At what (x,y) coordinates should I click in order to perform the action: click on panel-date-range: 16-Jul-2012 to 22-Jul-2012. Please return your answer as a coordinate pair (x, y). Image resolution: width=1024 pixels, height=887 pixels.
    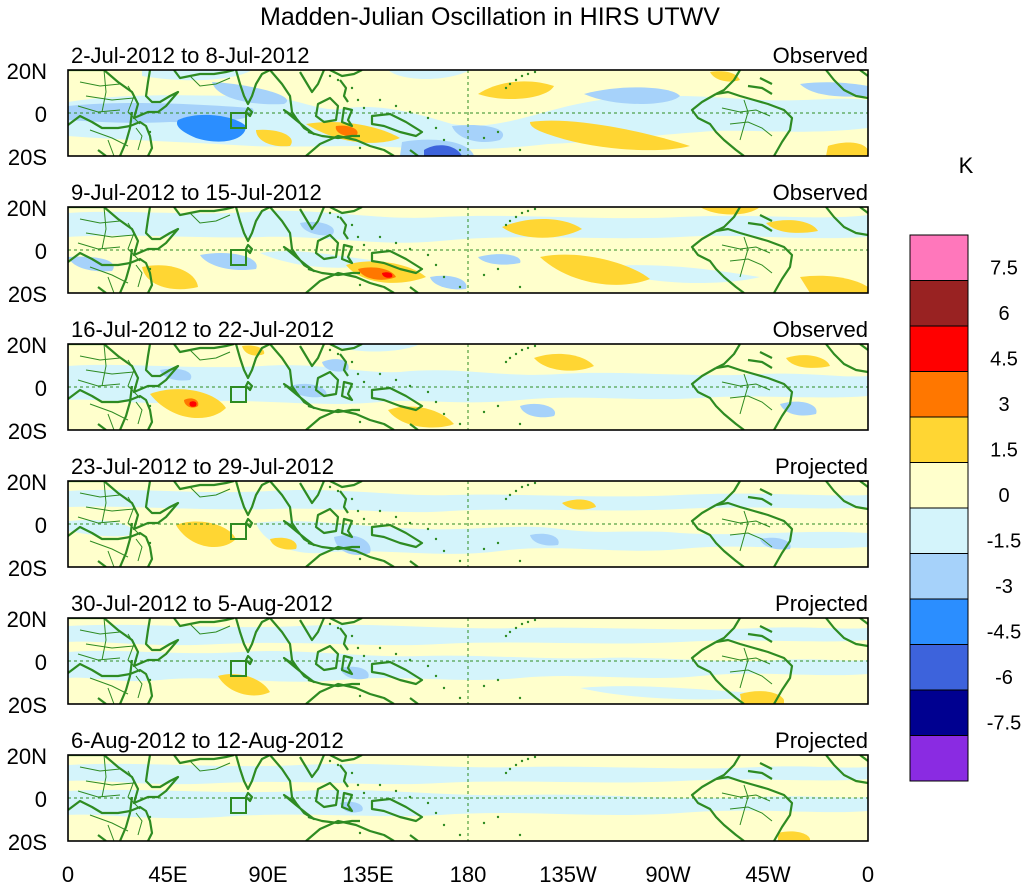
    Looking at the image, I should click on (202, 329).